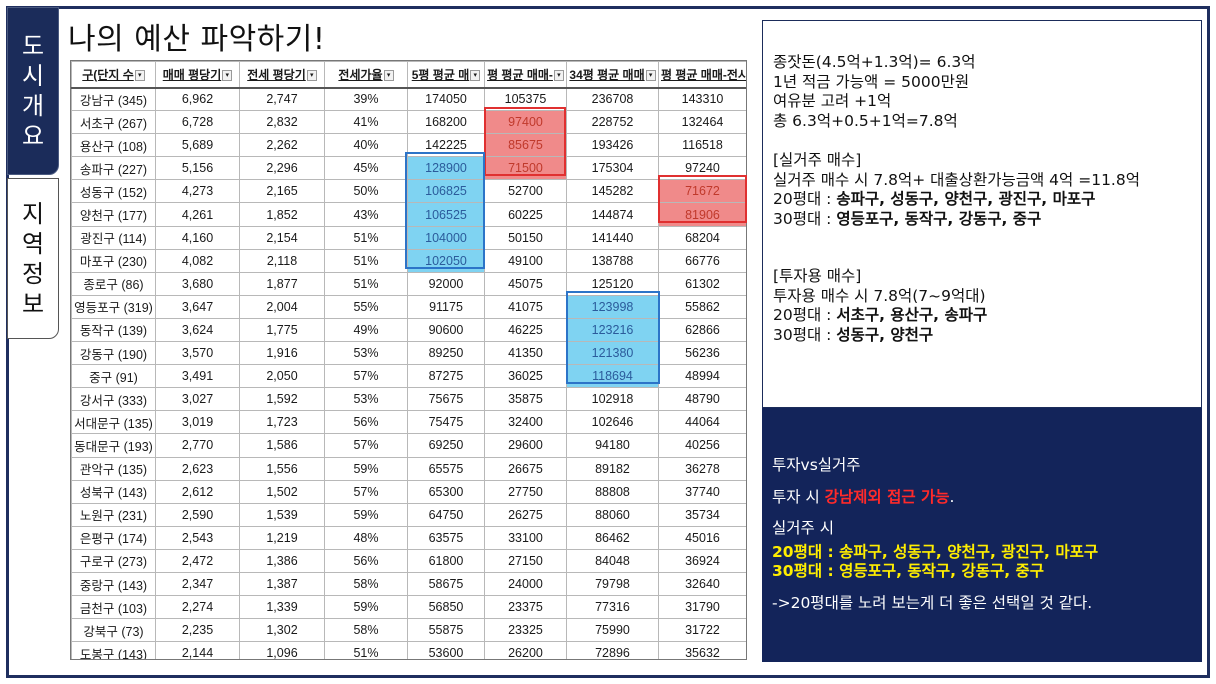 The image size is (1216, 684). I want to click on value-cell: 141440, so click(612, 237).